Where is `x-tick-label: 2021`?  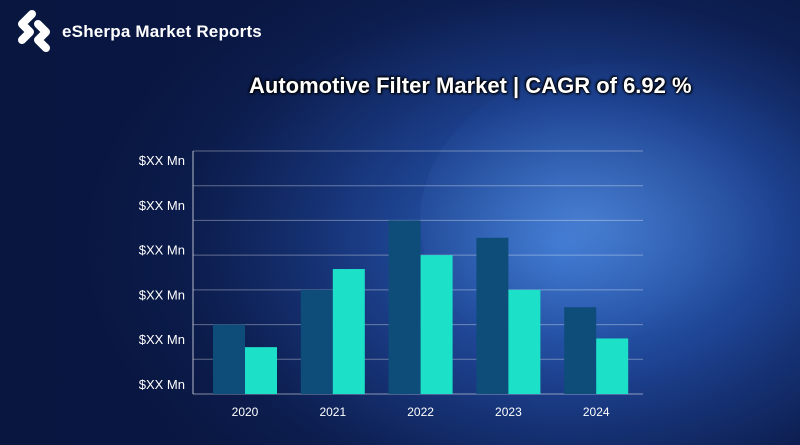 x-tick-label: 2021 is located at coordinates (332, 412).